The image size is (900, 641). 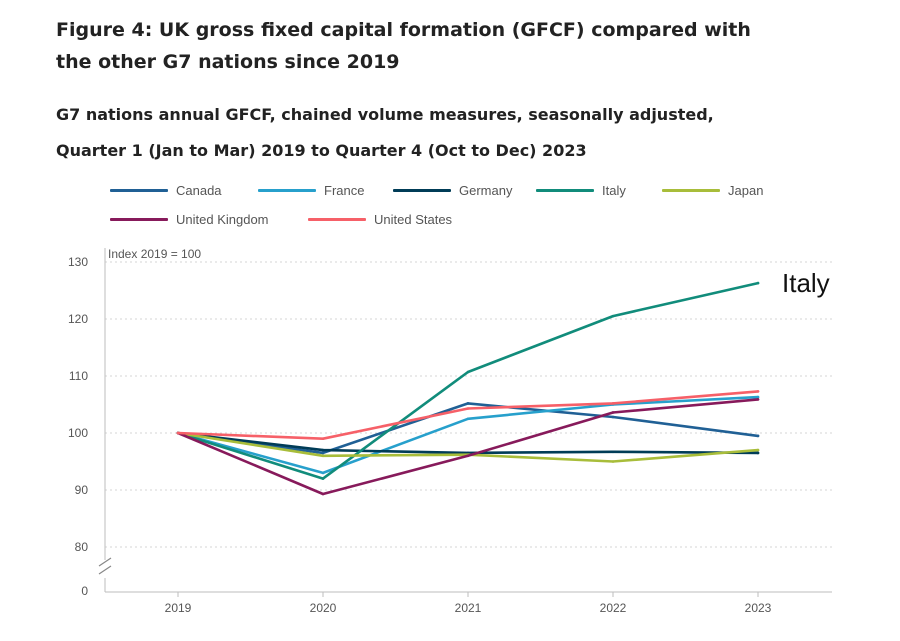 I want to click on y-tick-label-110: 110, so click(x=78, y=376).